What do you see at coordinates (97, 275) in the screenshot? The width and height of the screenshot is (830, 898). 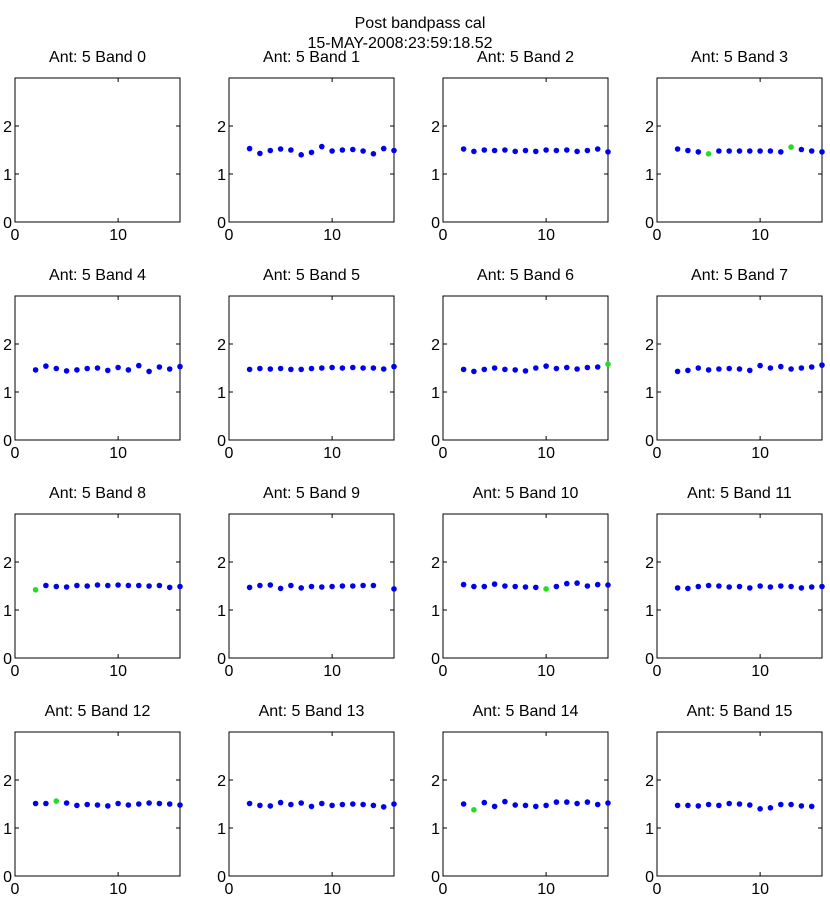 I see `subplot-title: Ant: 5 Band 4` at bounding box center [97, 275].